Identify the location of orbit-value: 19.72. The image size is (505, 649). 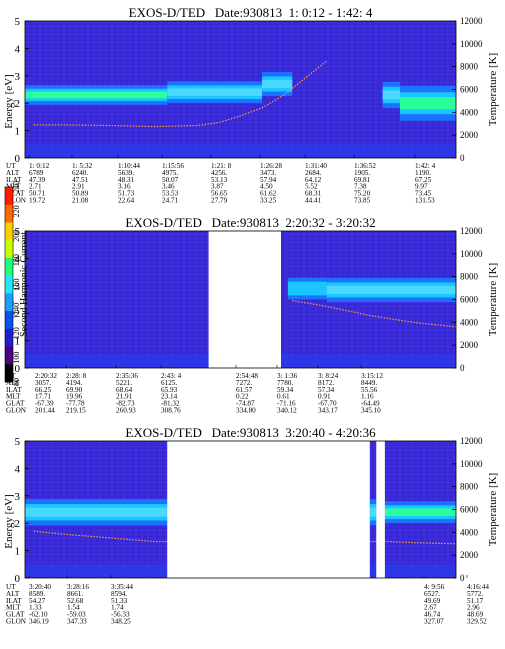
(37, 201).